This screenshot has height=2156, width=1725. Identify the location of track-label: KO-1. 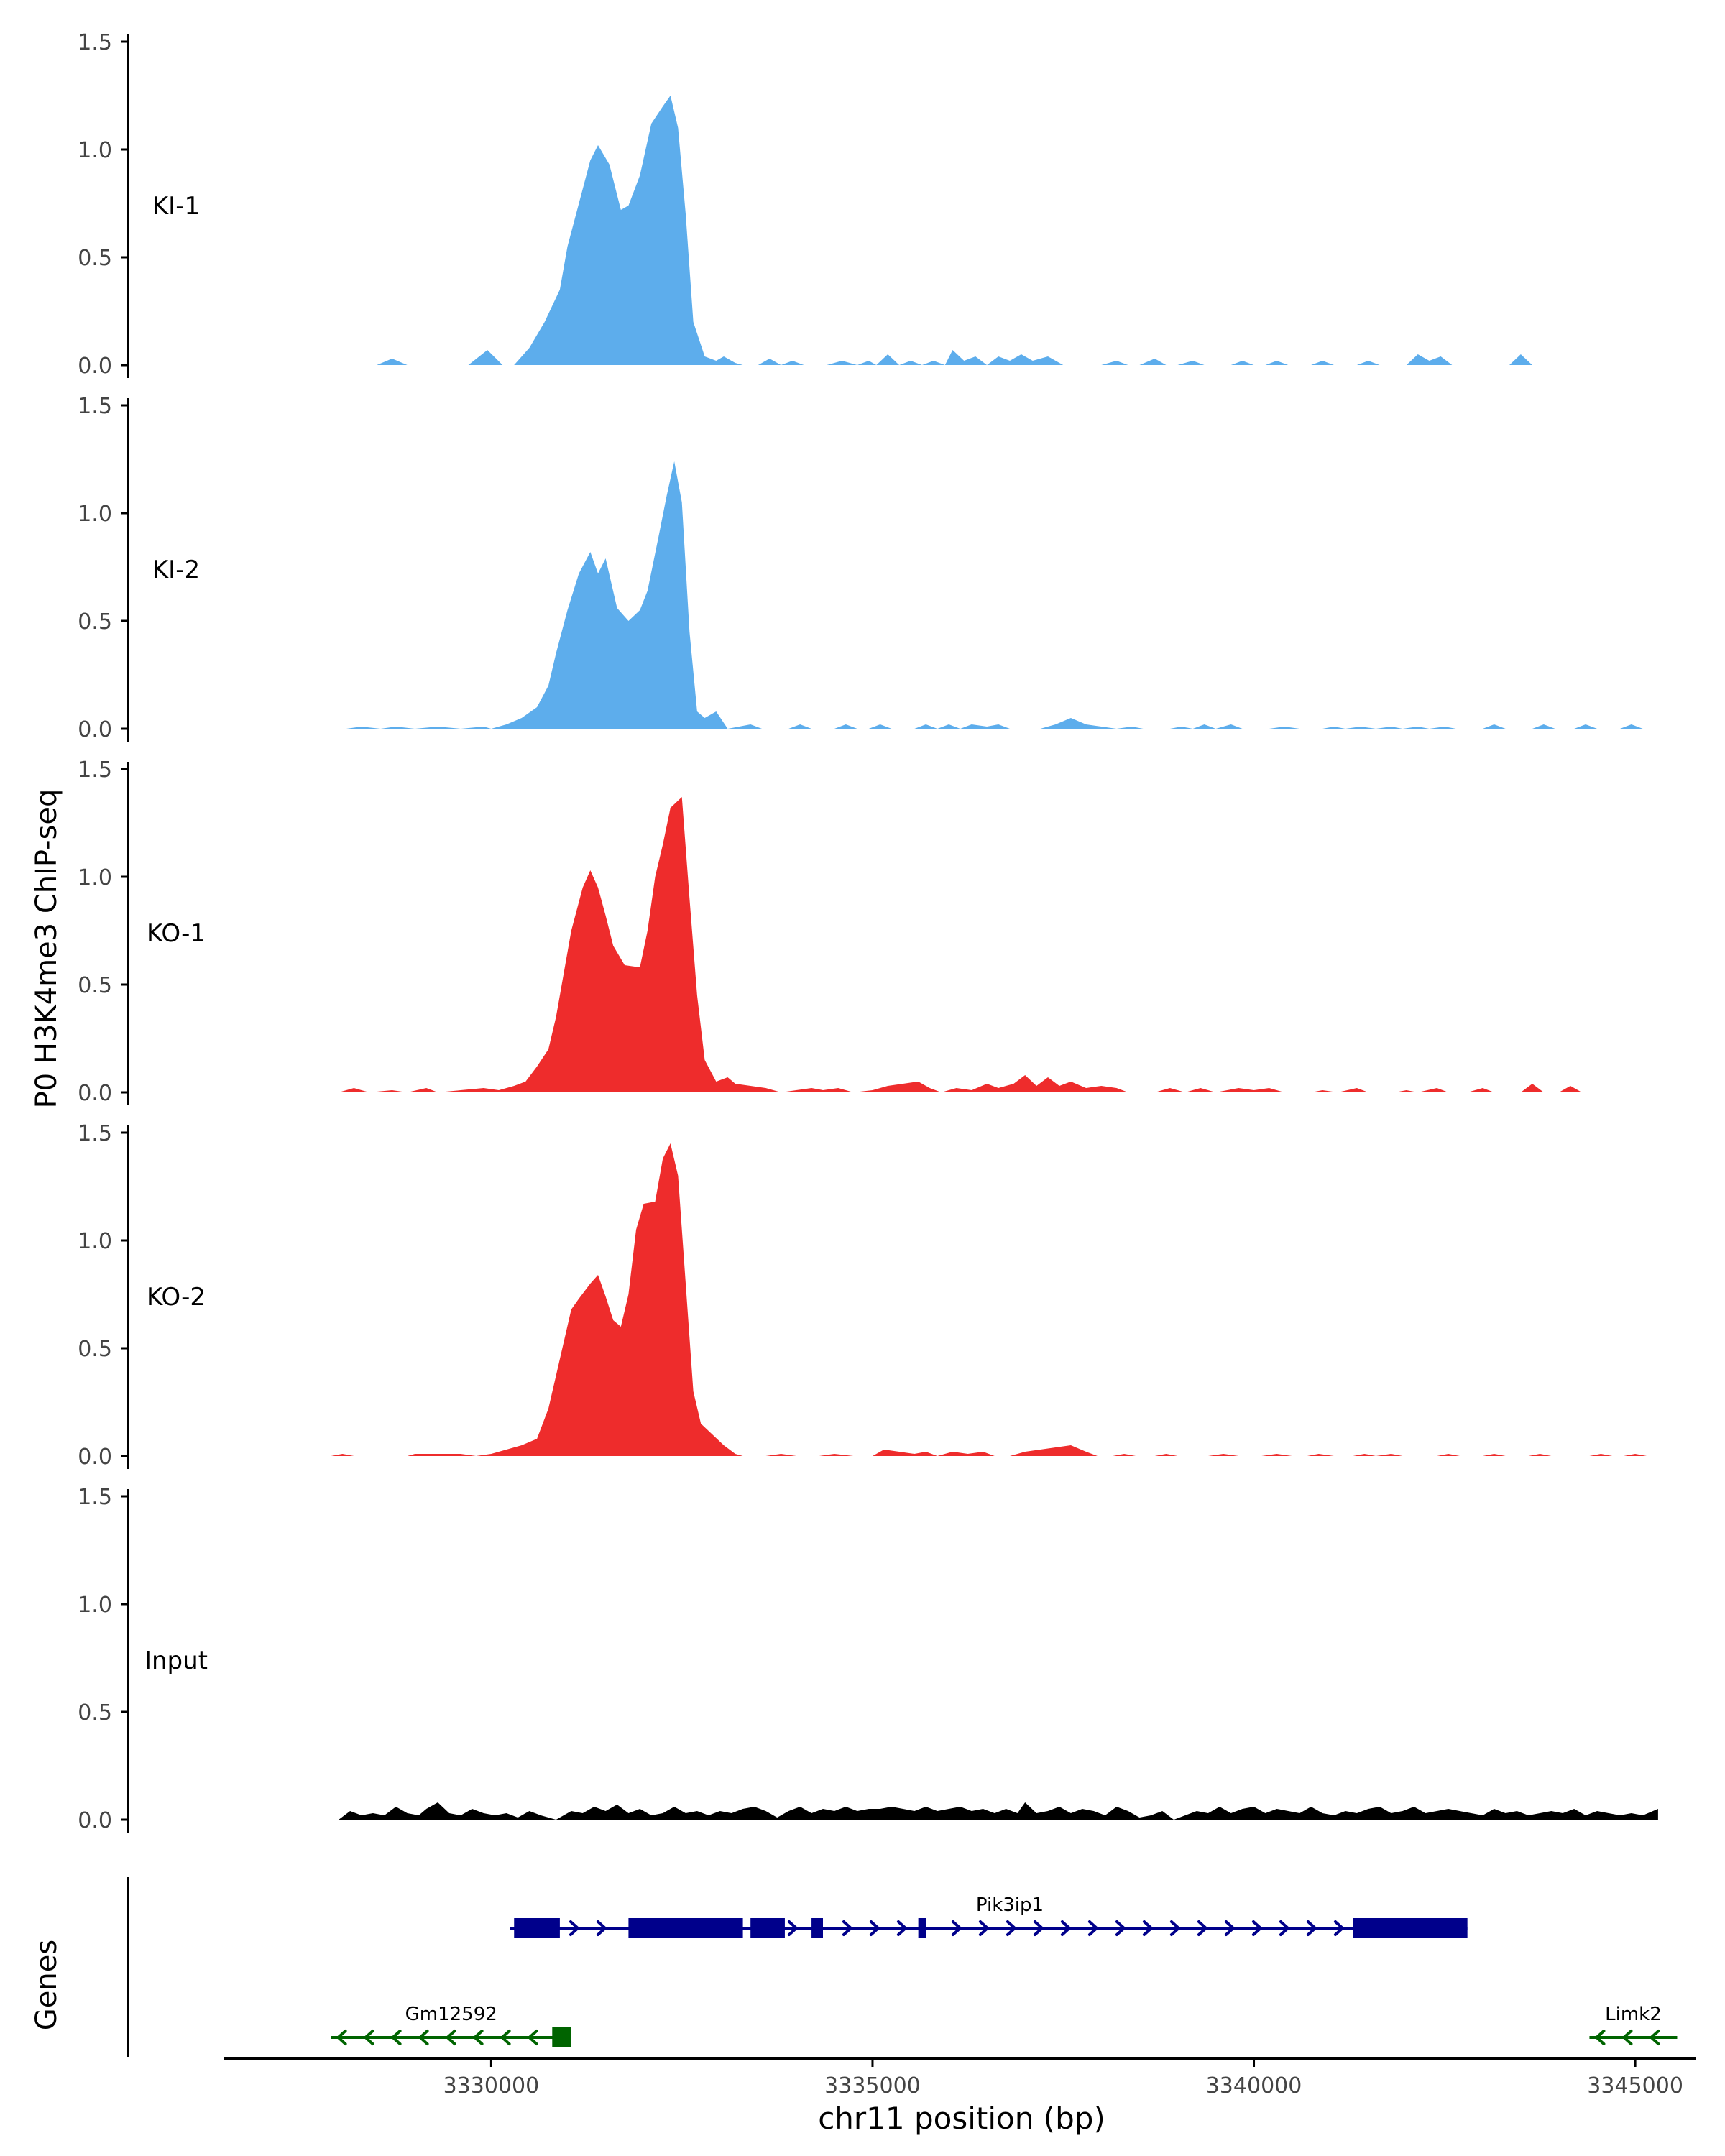
(176, 934).